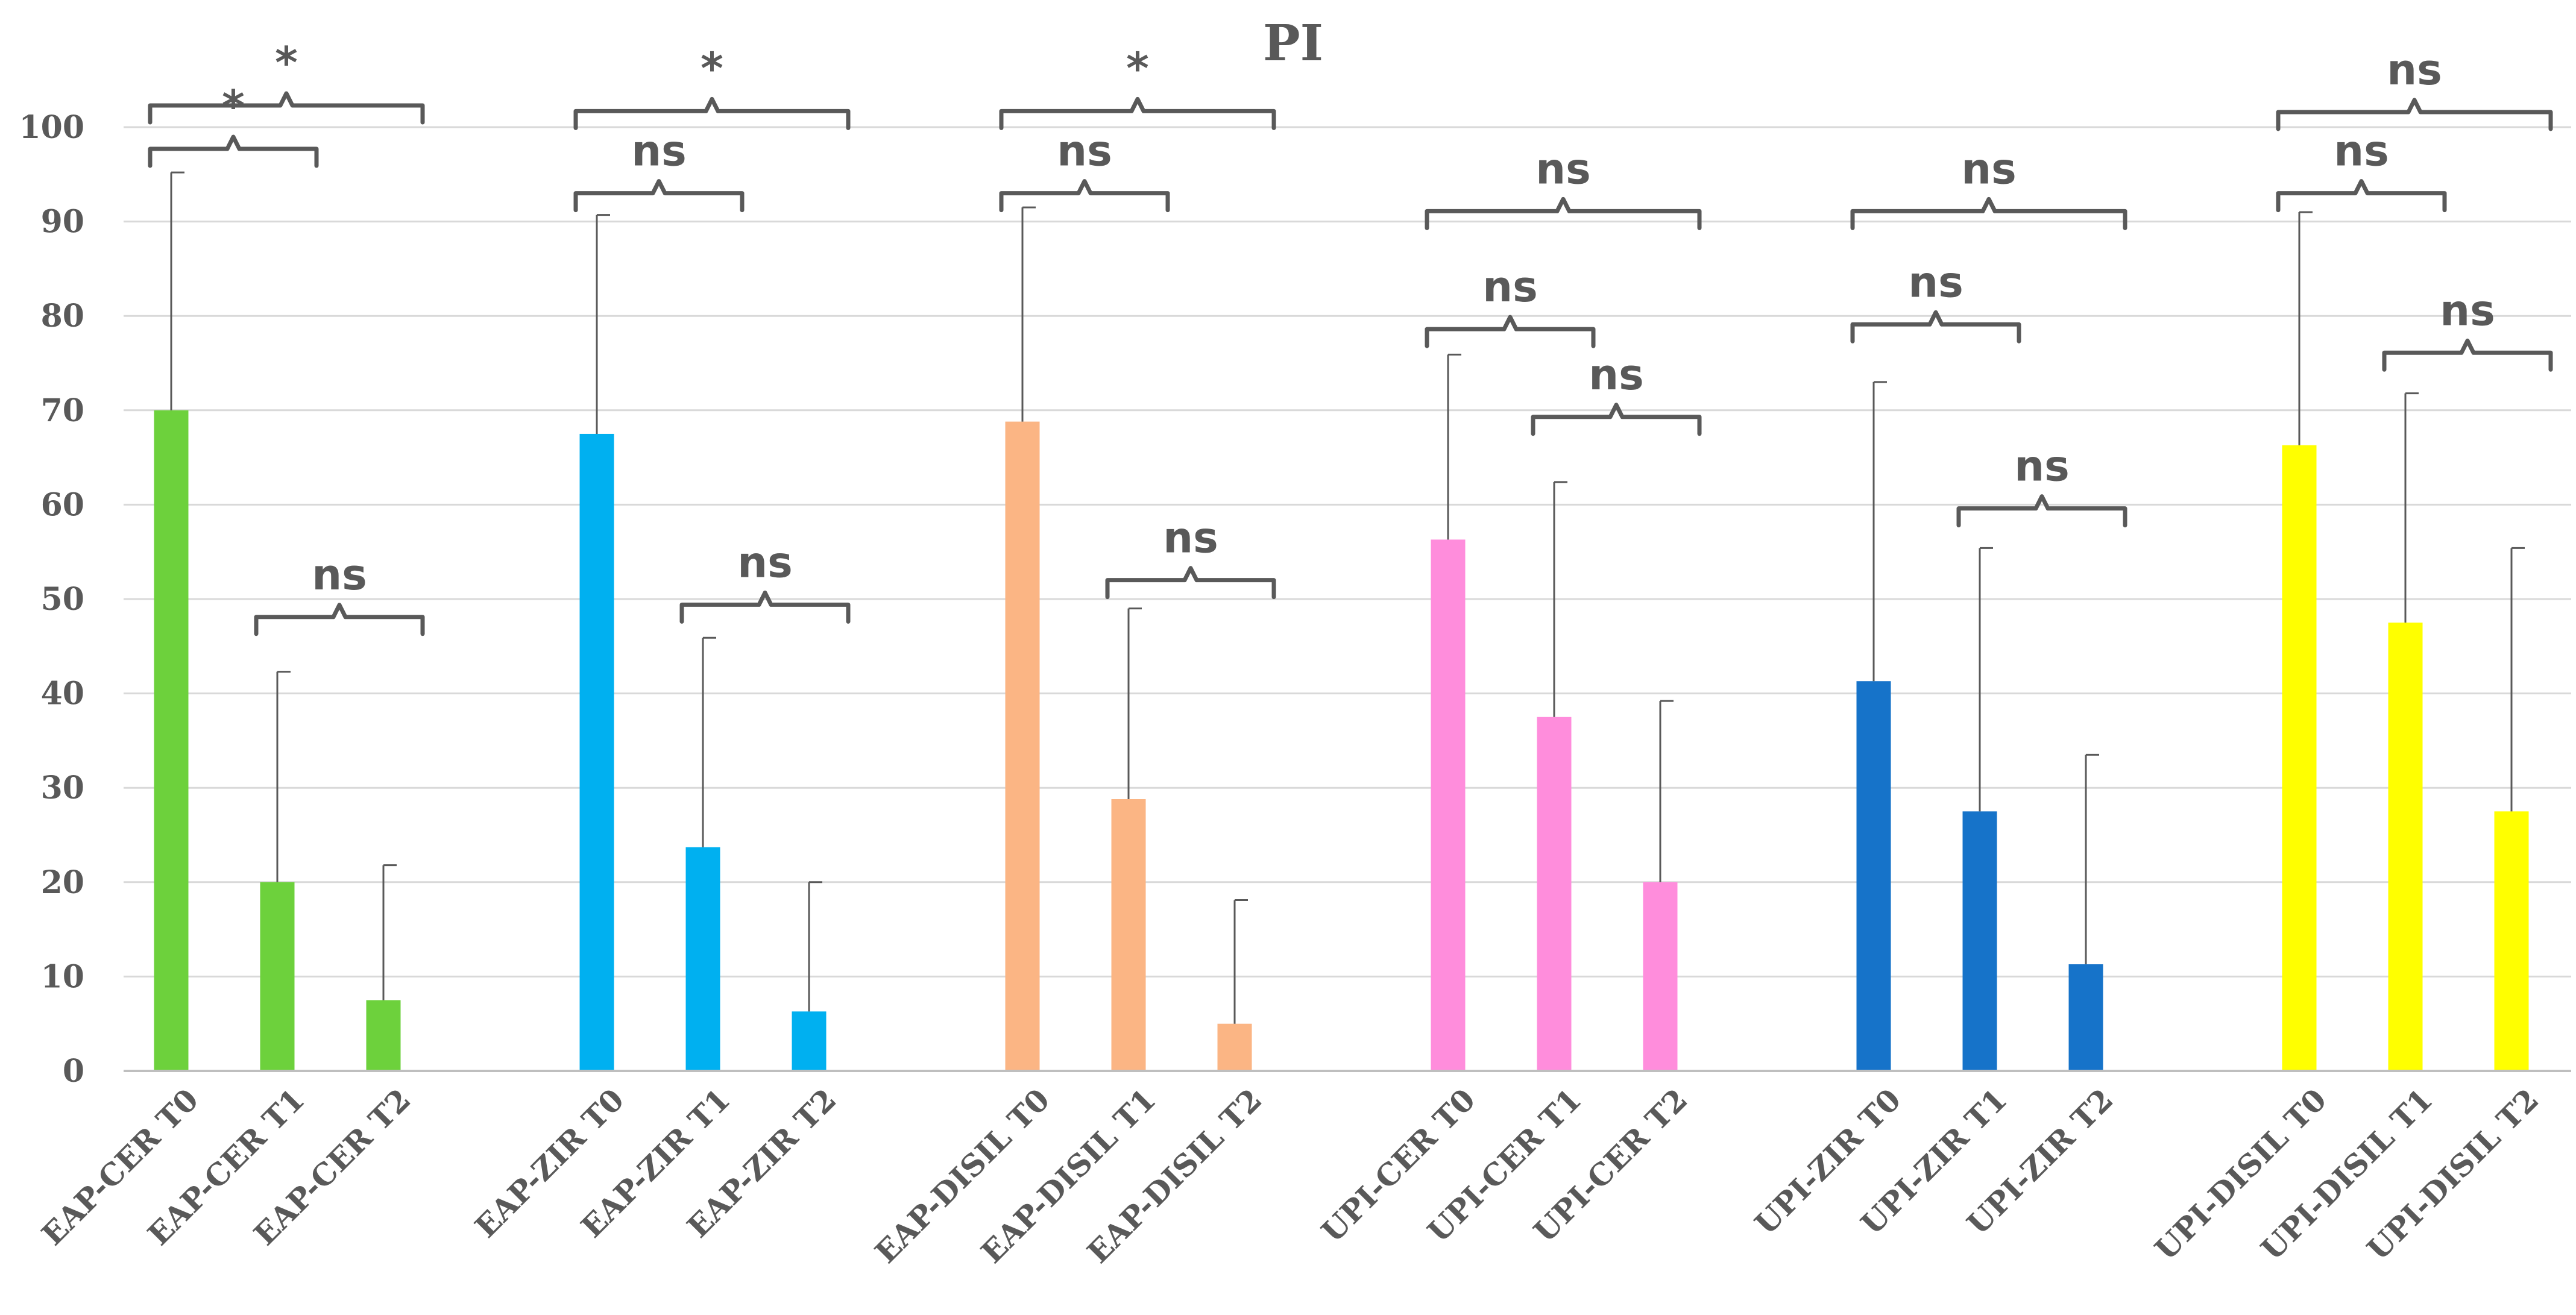 The width and height of the screenshot is (2576, 1315). Describe the element at coordinates (62, 976) in the screenshot. I see `y-tick-label: 10` at that location.